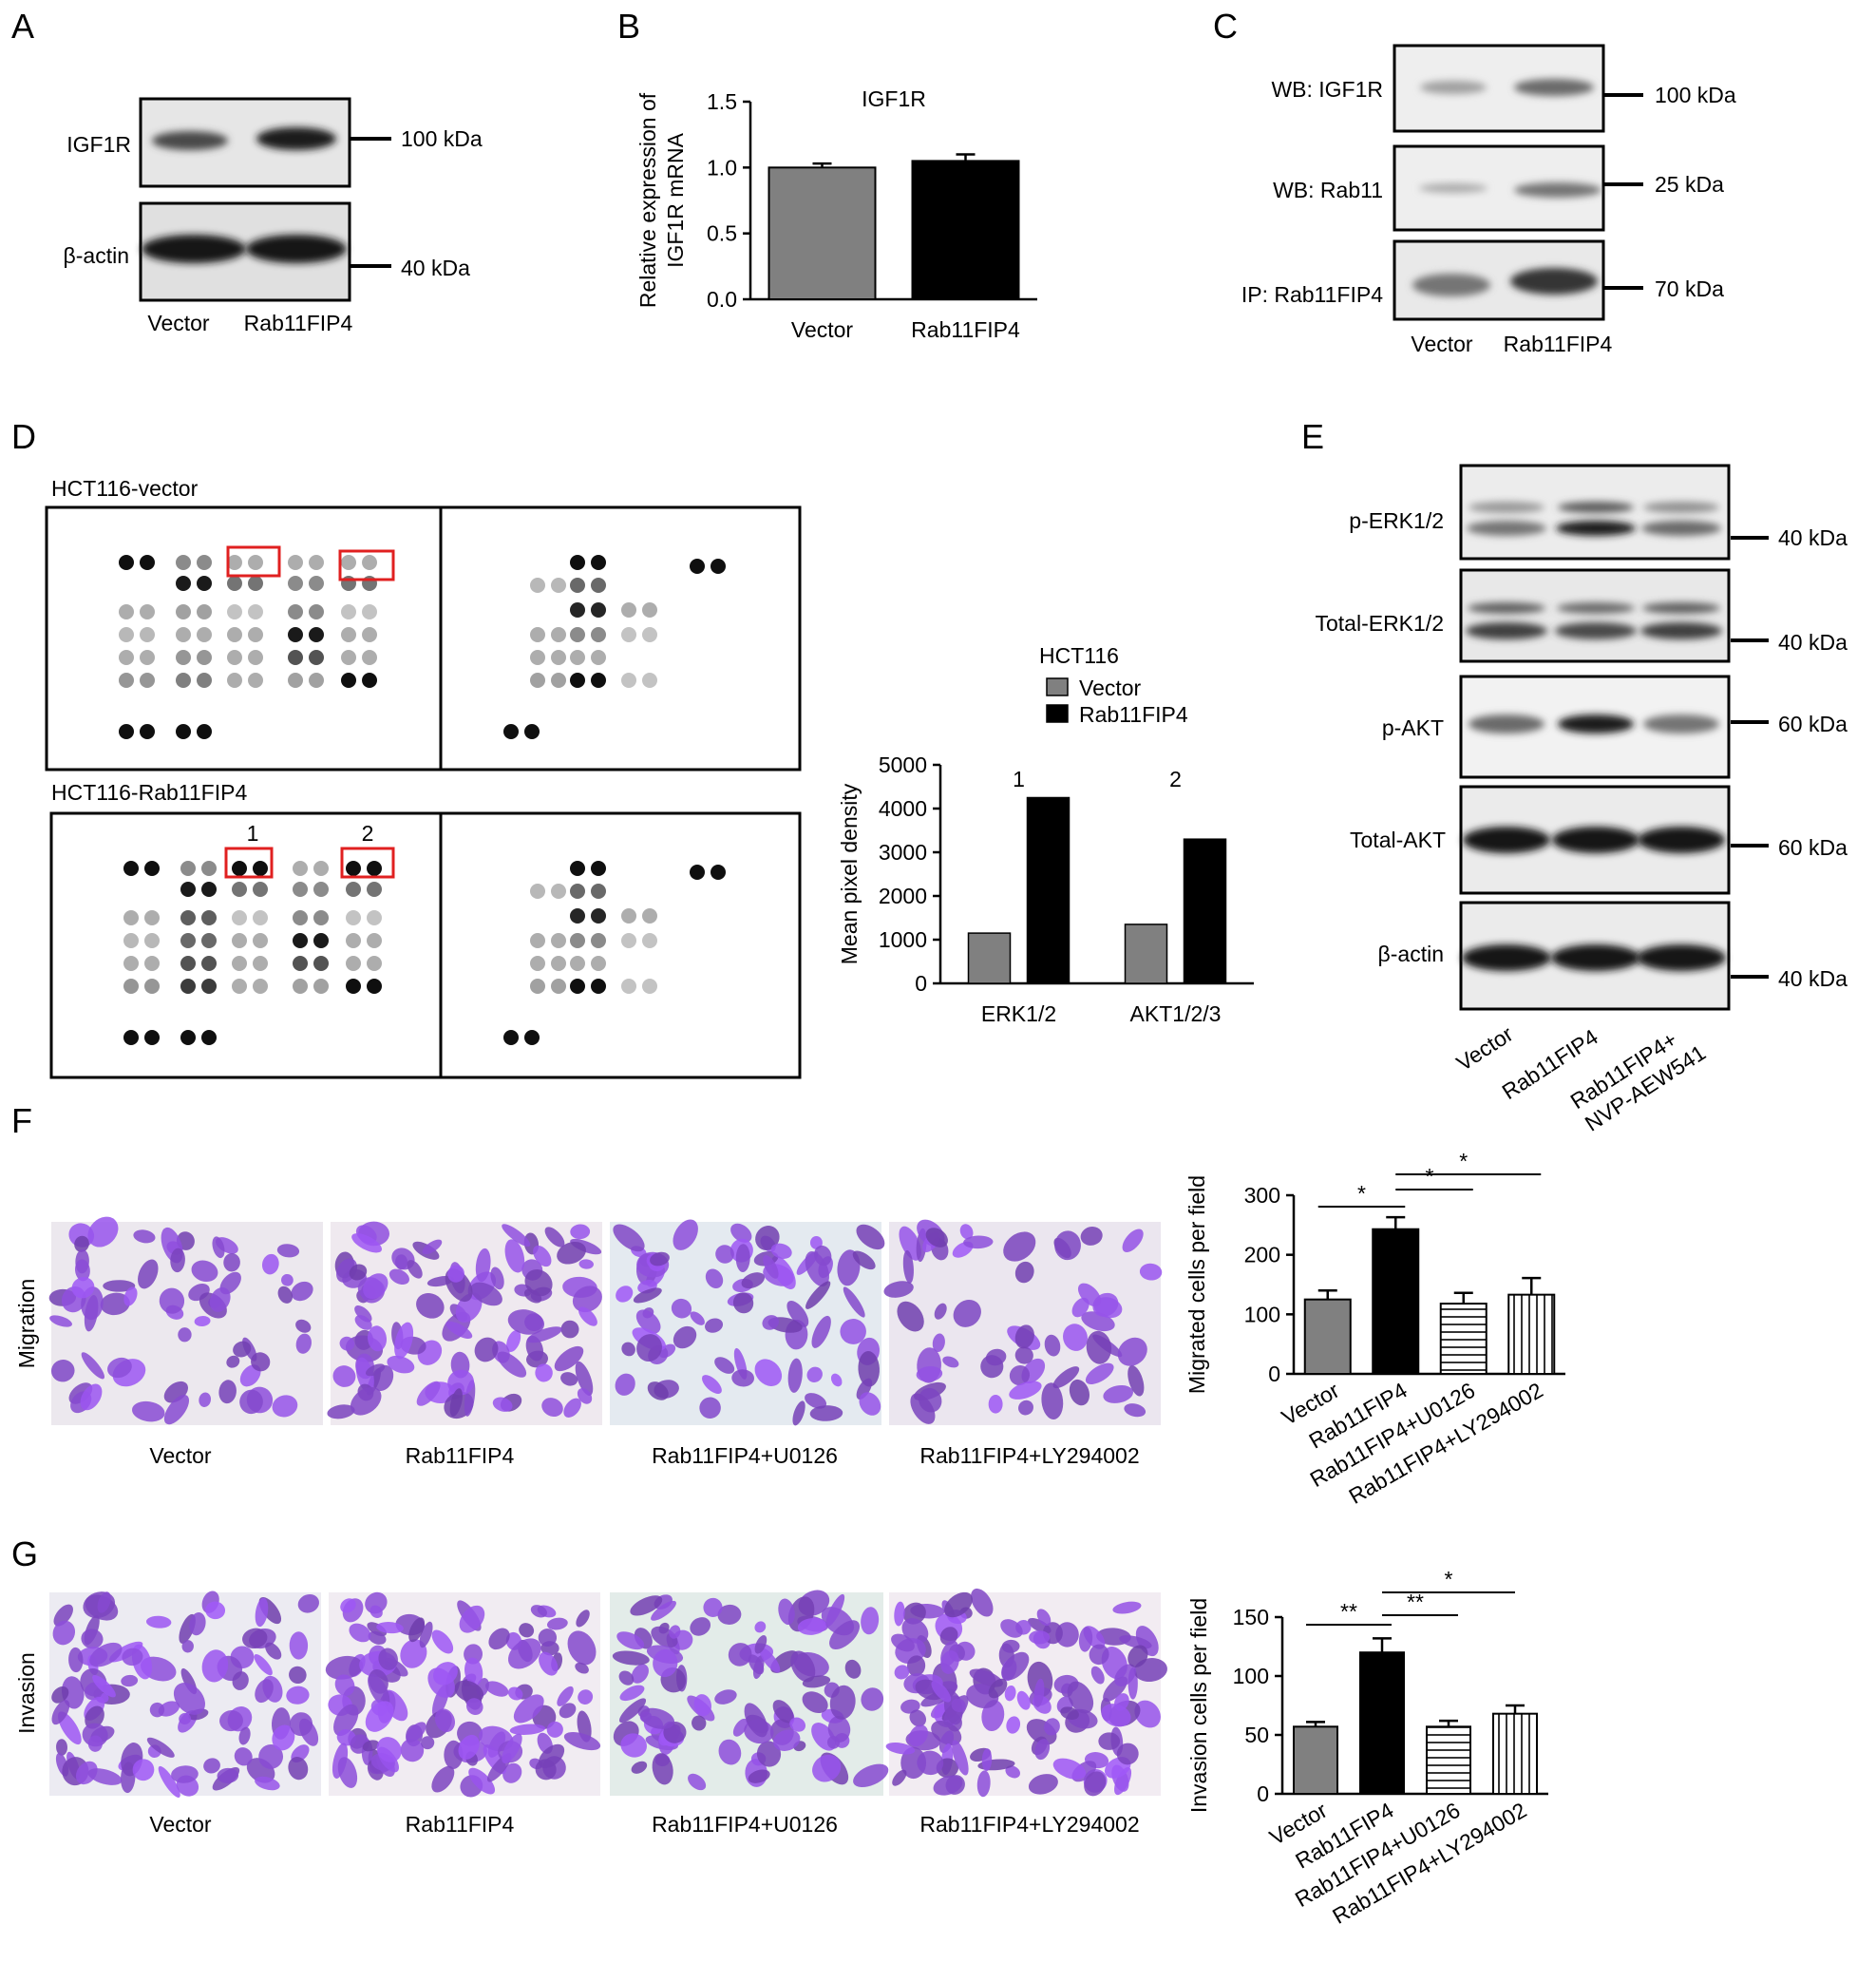 This screenshot has width=1876, height=1981. Describe the element at coordinates (1262, 1255) in the screenshot. I see `y-tick-label: 200` at that location.